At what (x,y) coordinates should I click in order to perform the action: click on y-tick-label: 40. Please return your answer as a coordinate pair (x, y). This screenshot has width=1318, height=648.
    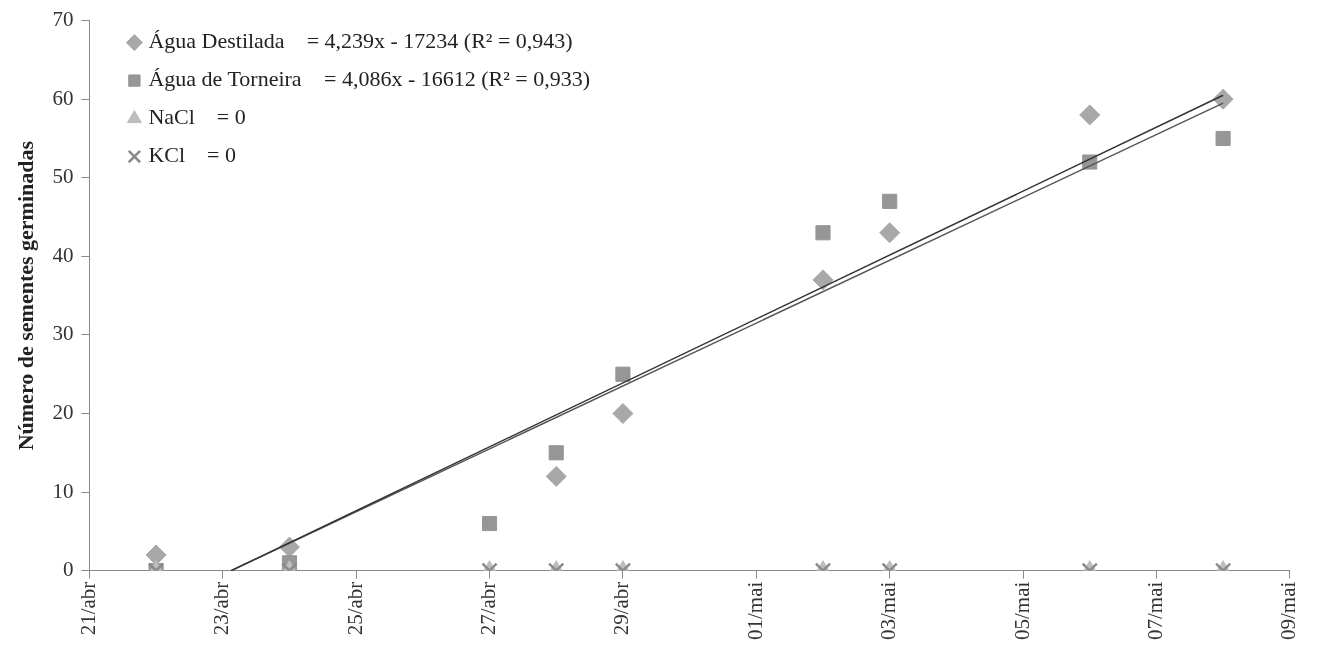
    Looking at the image, I should click on (63, 254).